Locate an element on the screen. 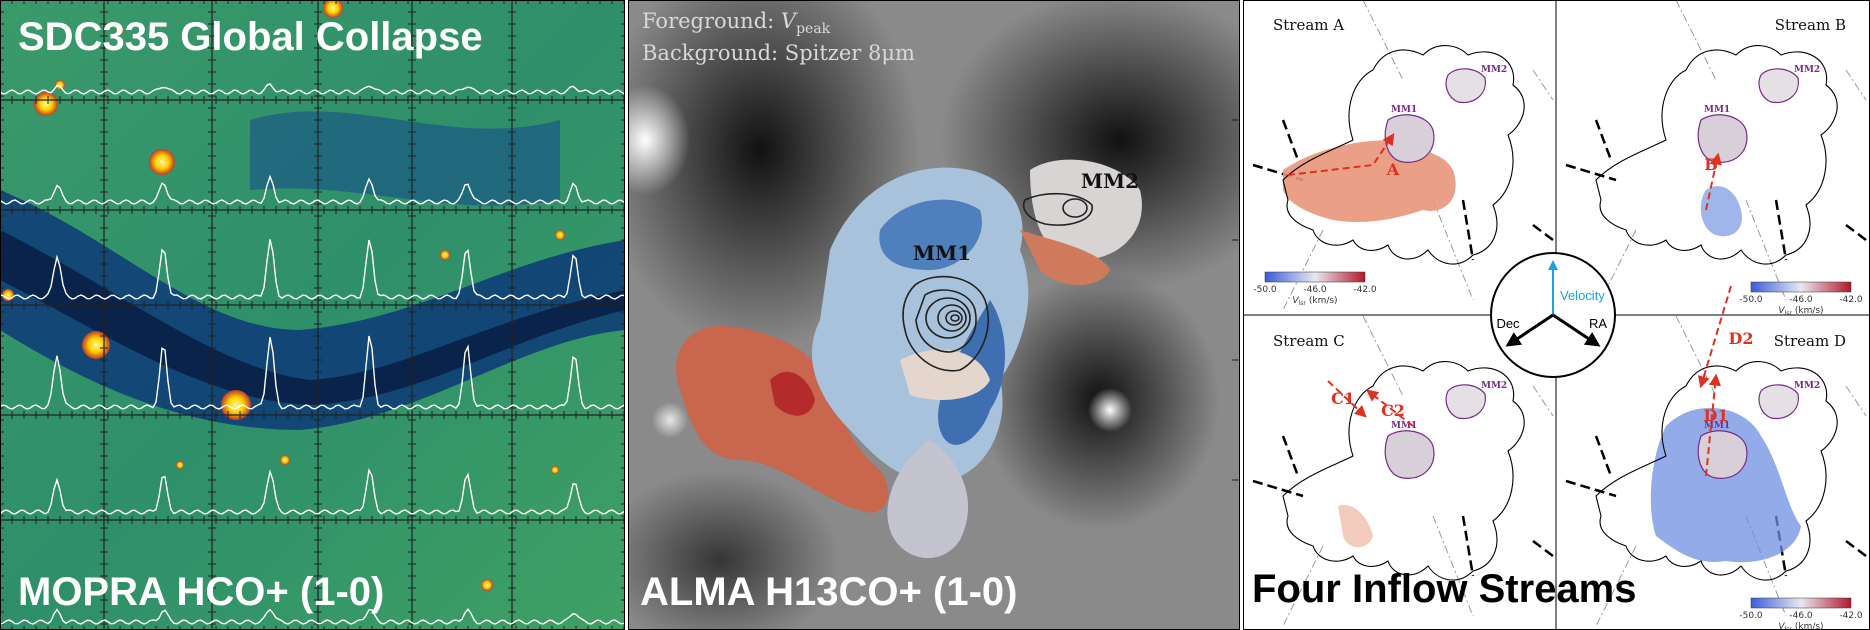 The width and height of the screenshot is (1870, 630). stream-label: D2 is located at coordinates (1740, 338).